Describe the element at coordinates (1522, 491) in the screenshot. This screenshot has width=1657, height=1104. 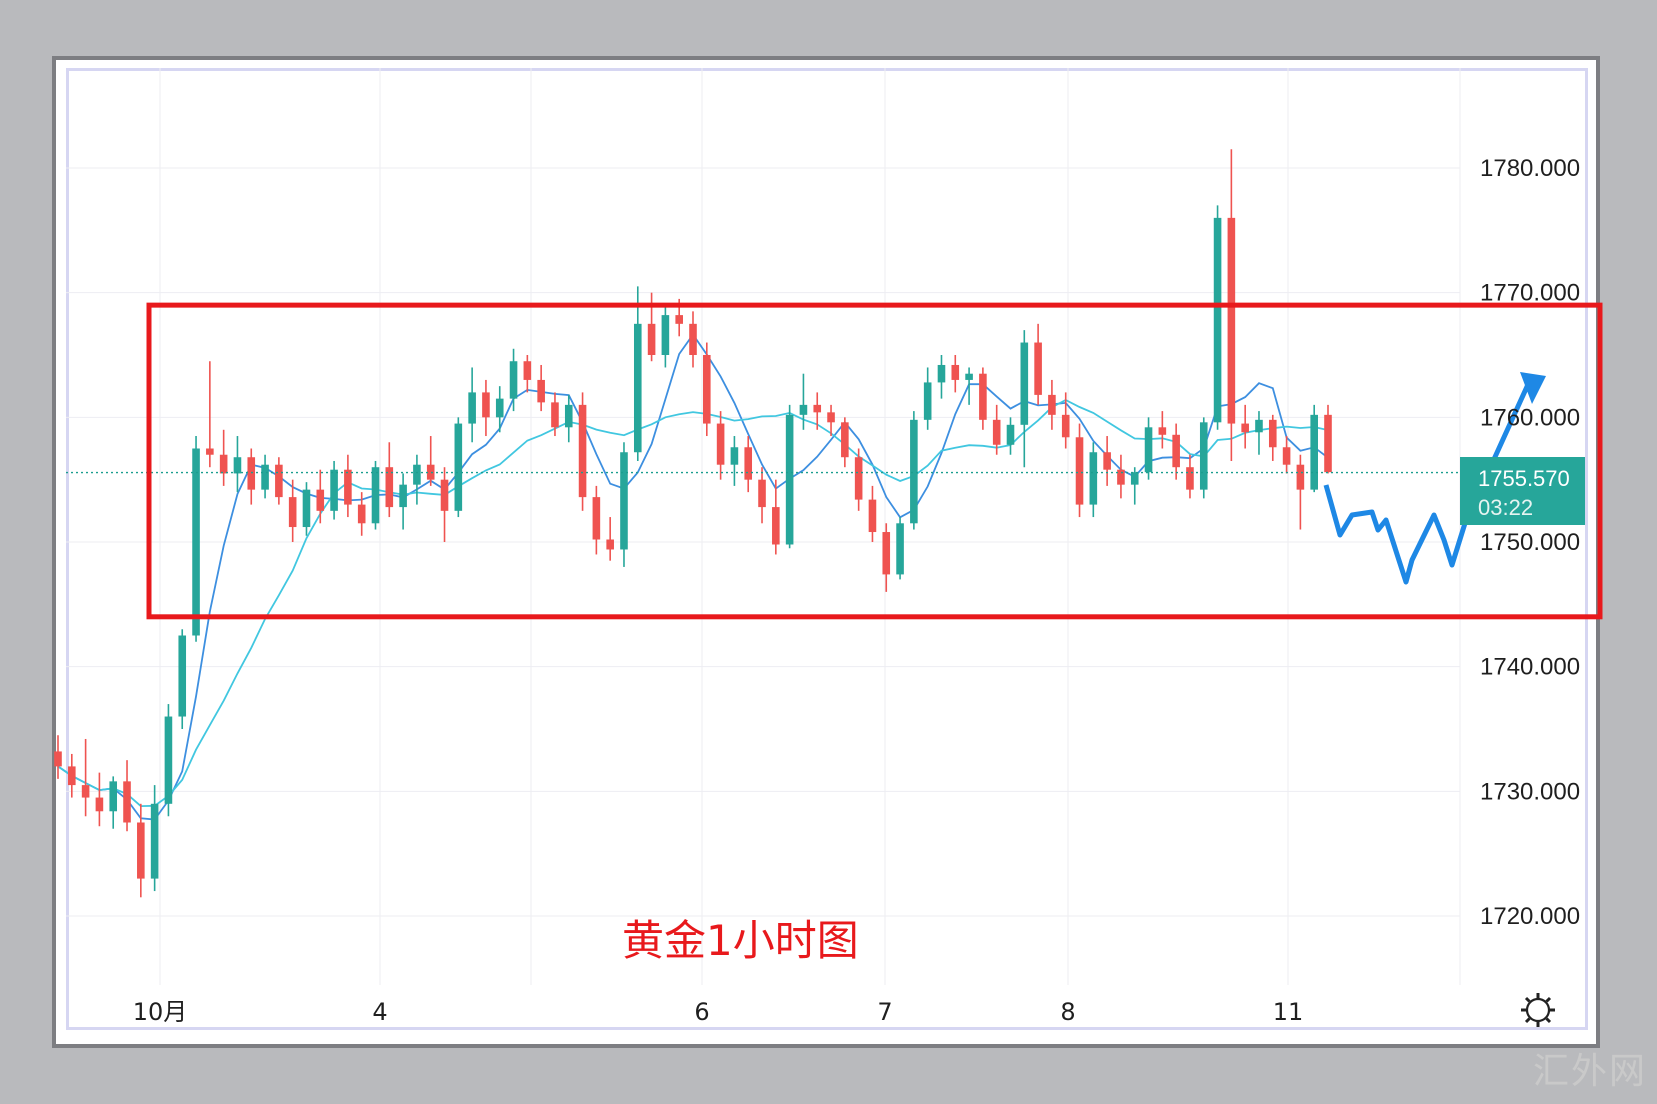
I see `price-label: 1755.570 03:22` at that location.